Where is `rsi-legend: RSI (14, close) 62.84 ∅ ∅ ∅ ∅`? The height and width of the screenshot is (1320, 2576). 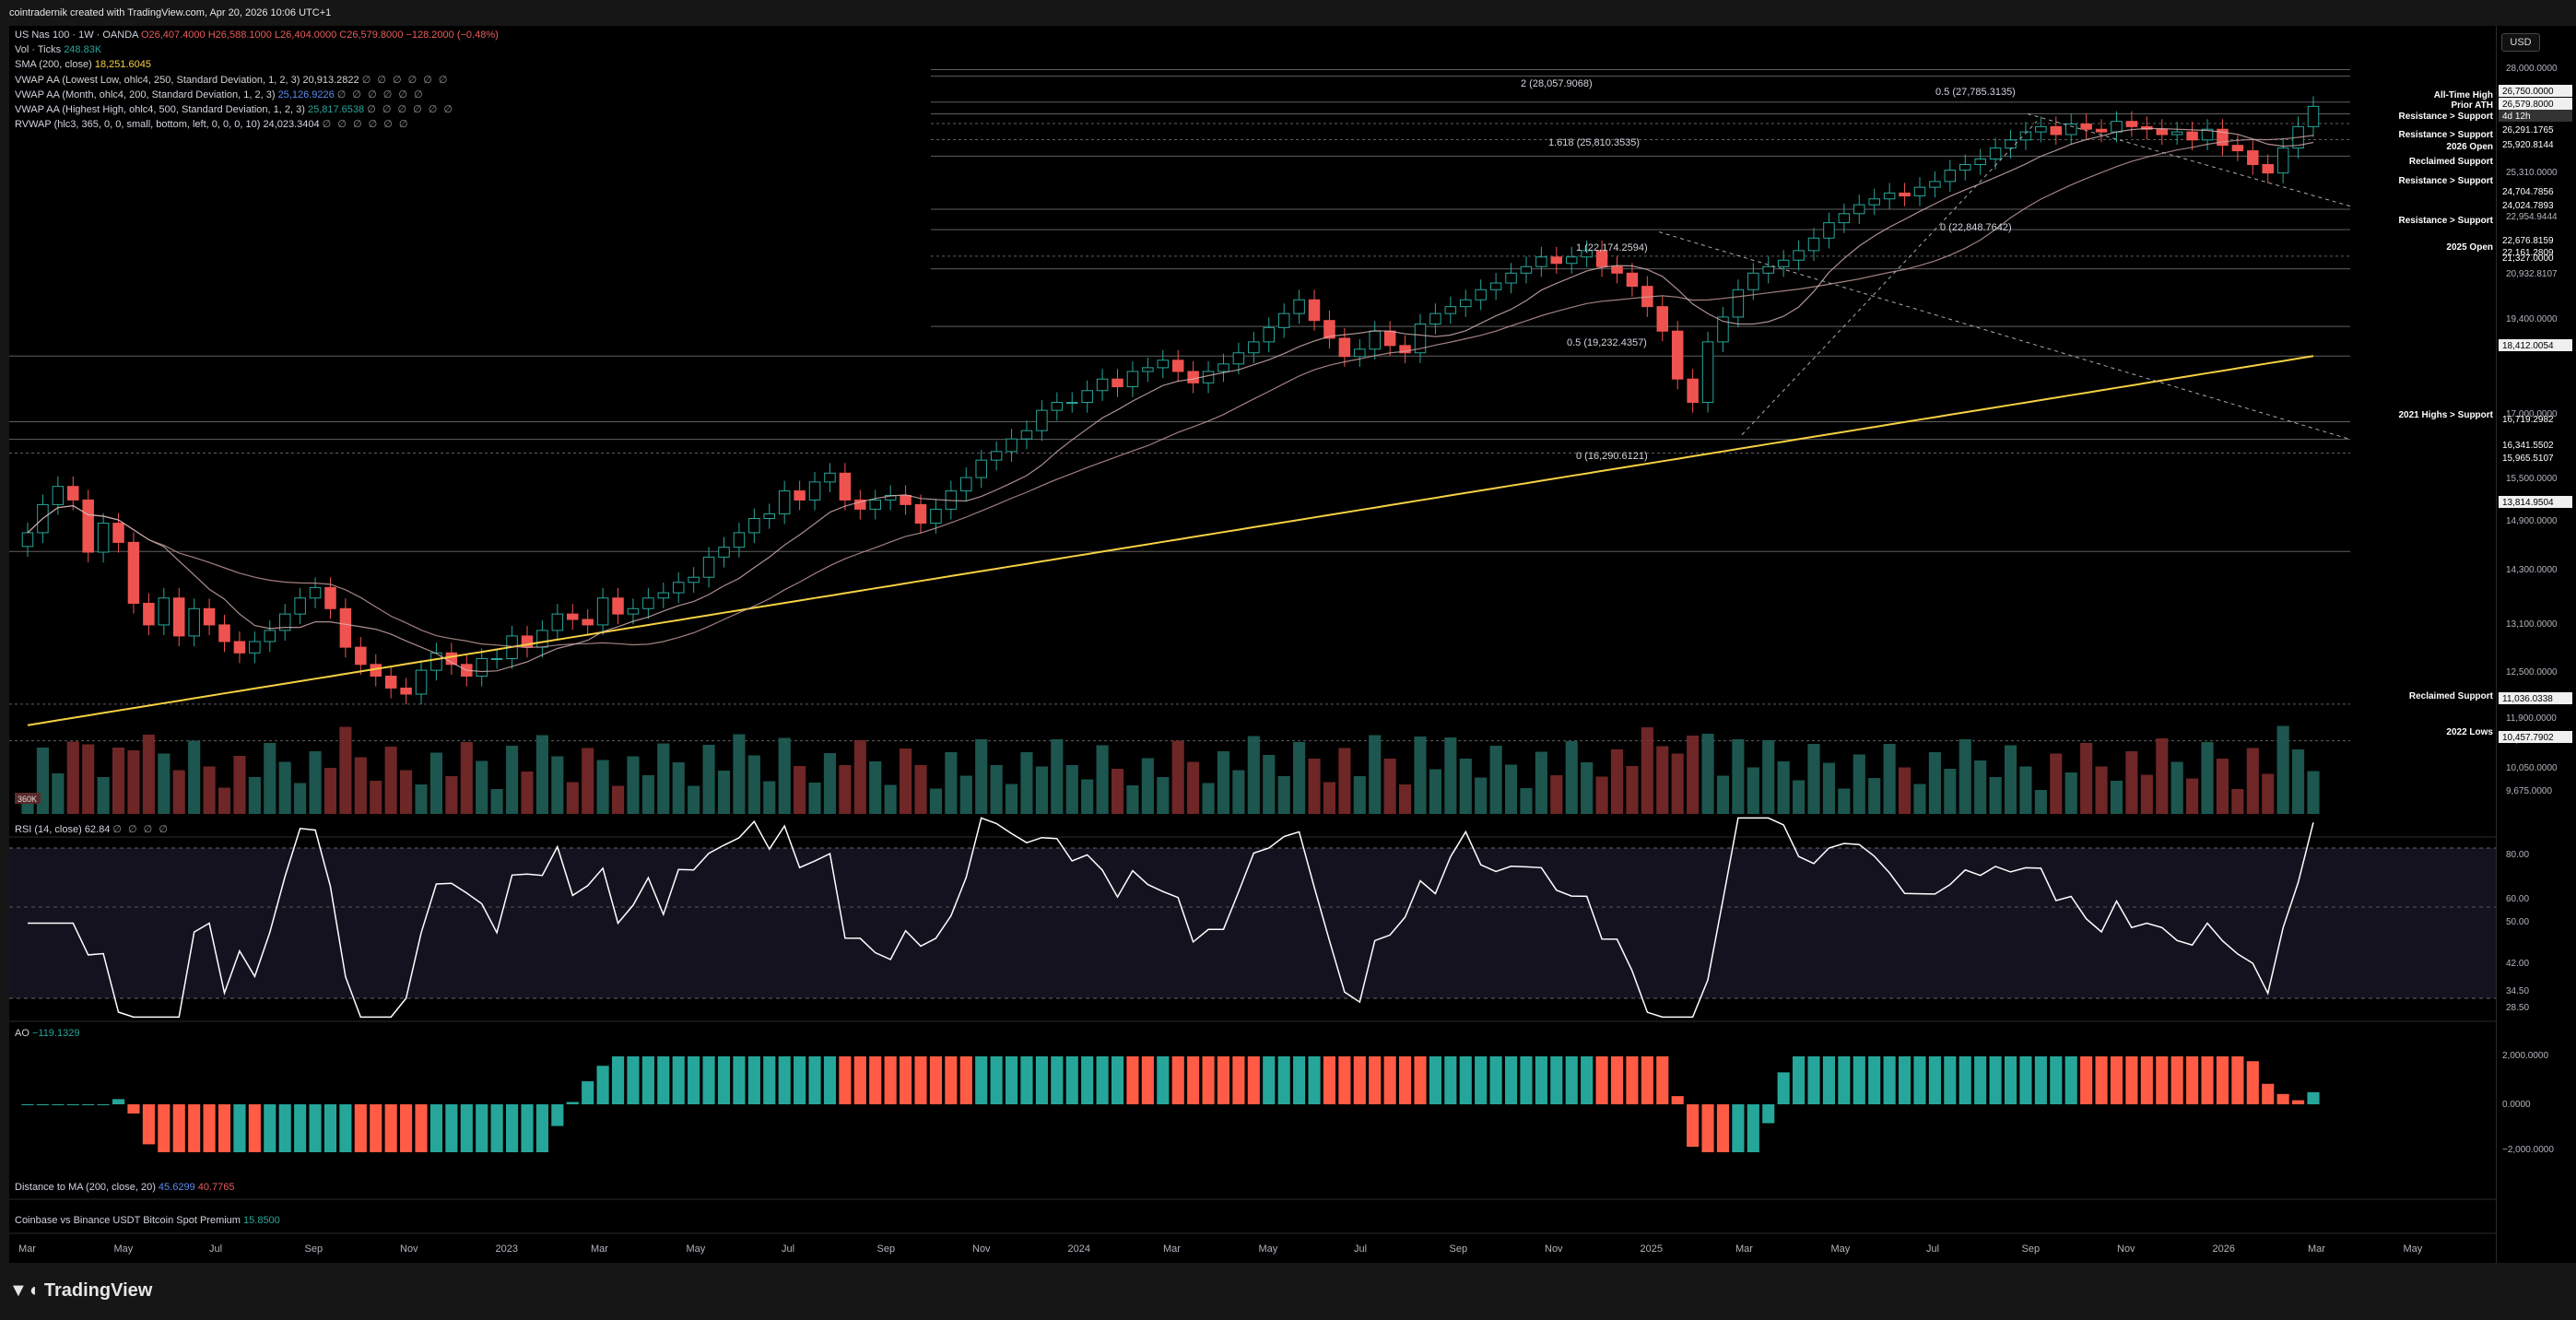
rsi-legend: RSI (14, close) 62.84 ∅ ∅ ∅ ∅ is located at coordinates (92, 829).